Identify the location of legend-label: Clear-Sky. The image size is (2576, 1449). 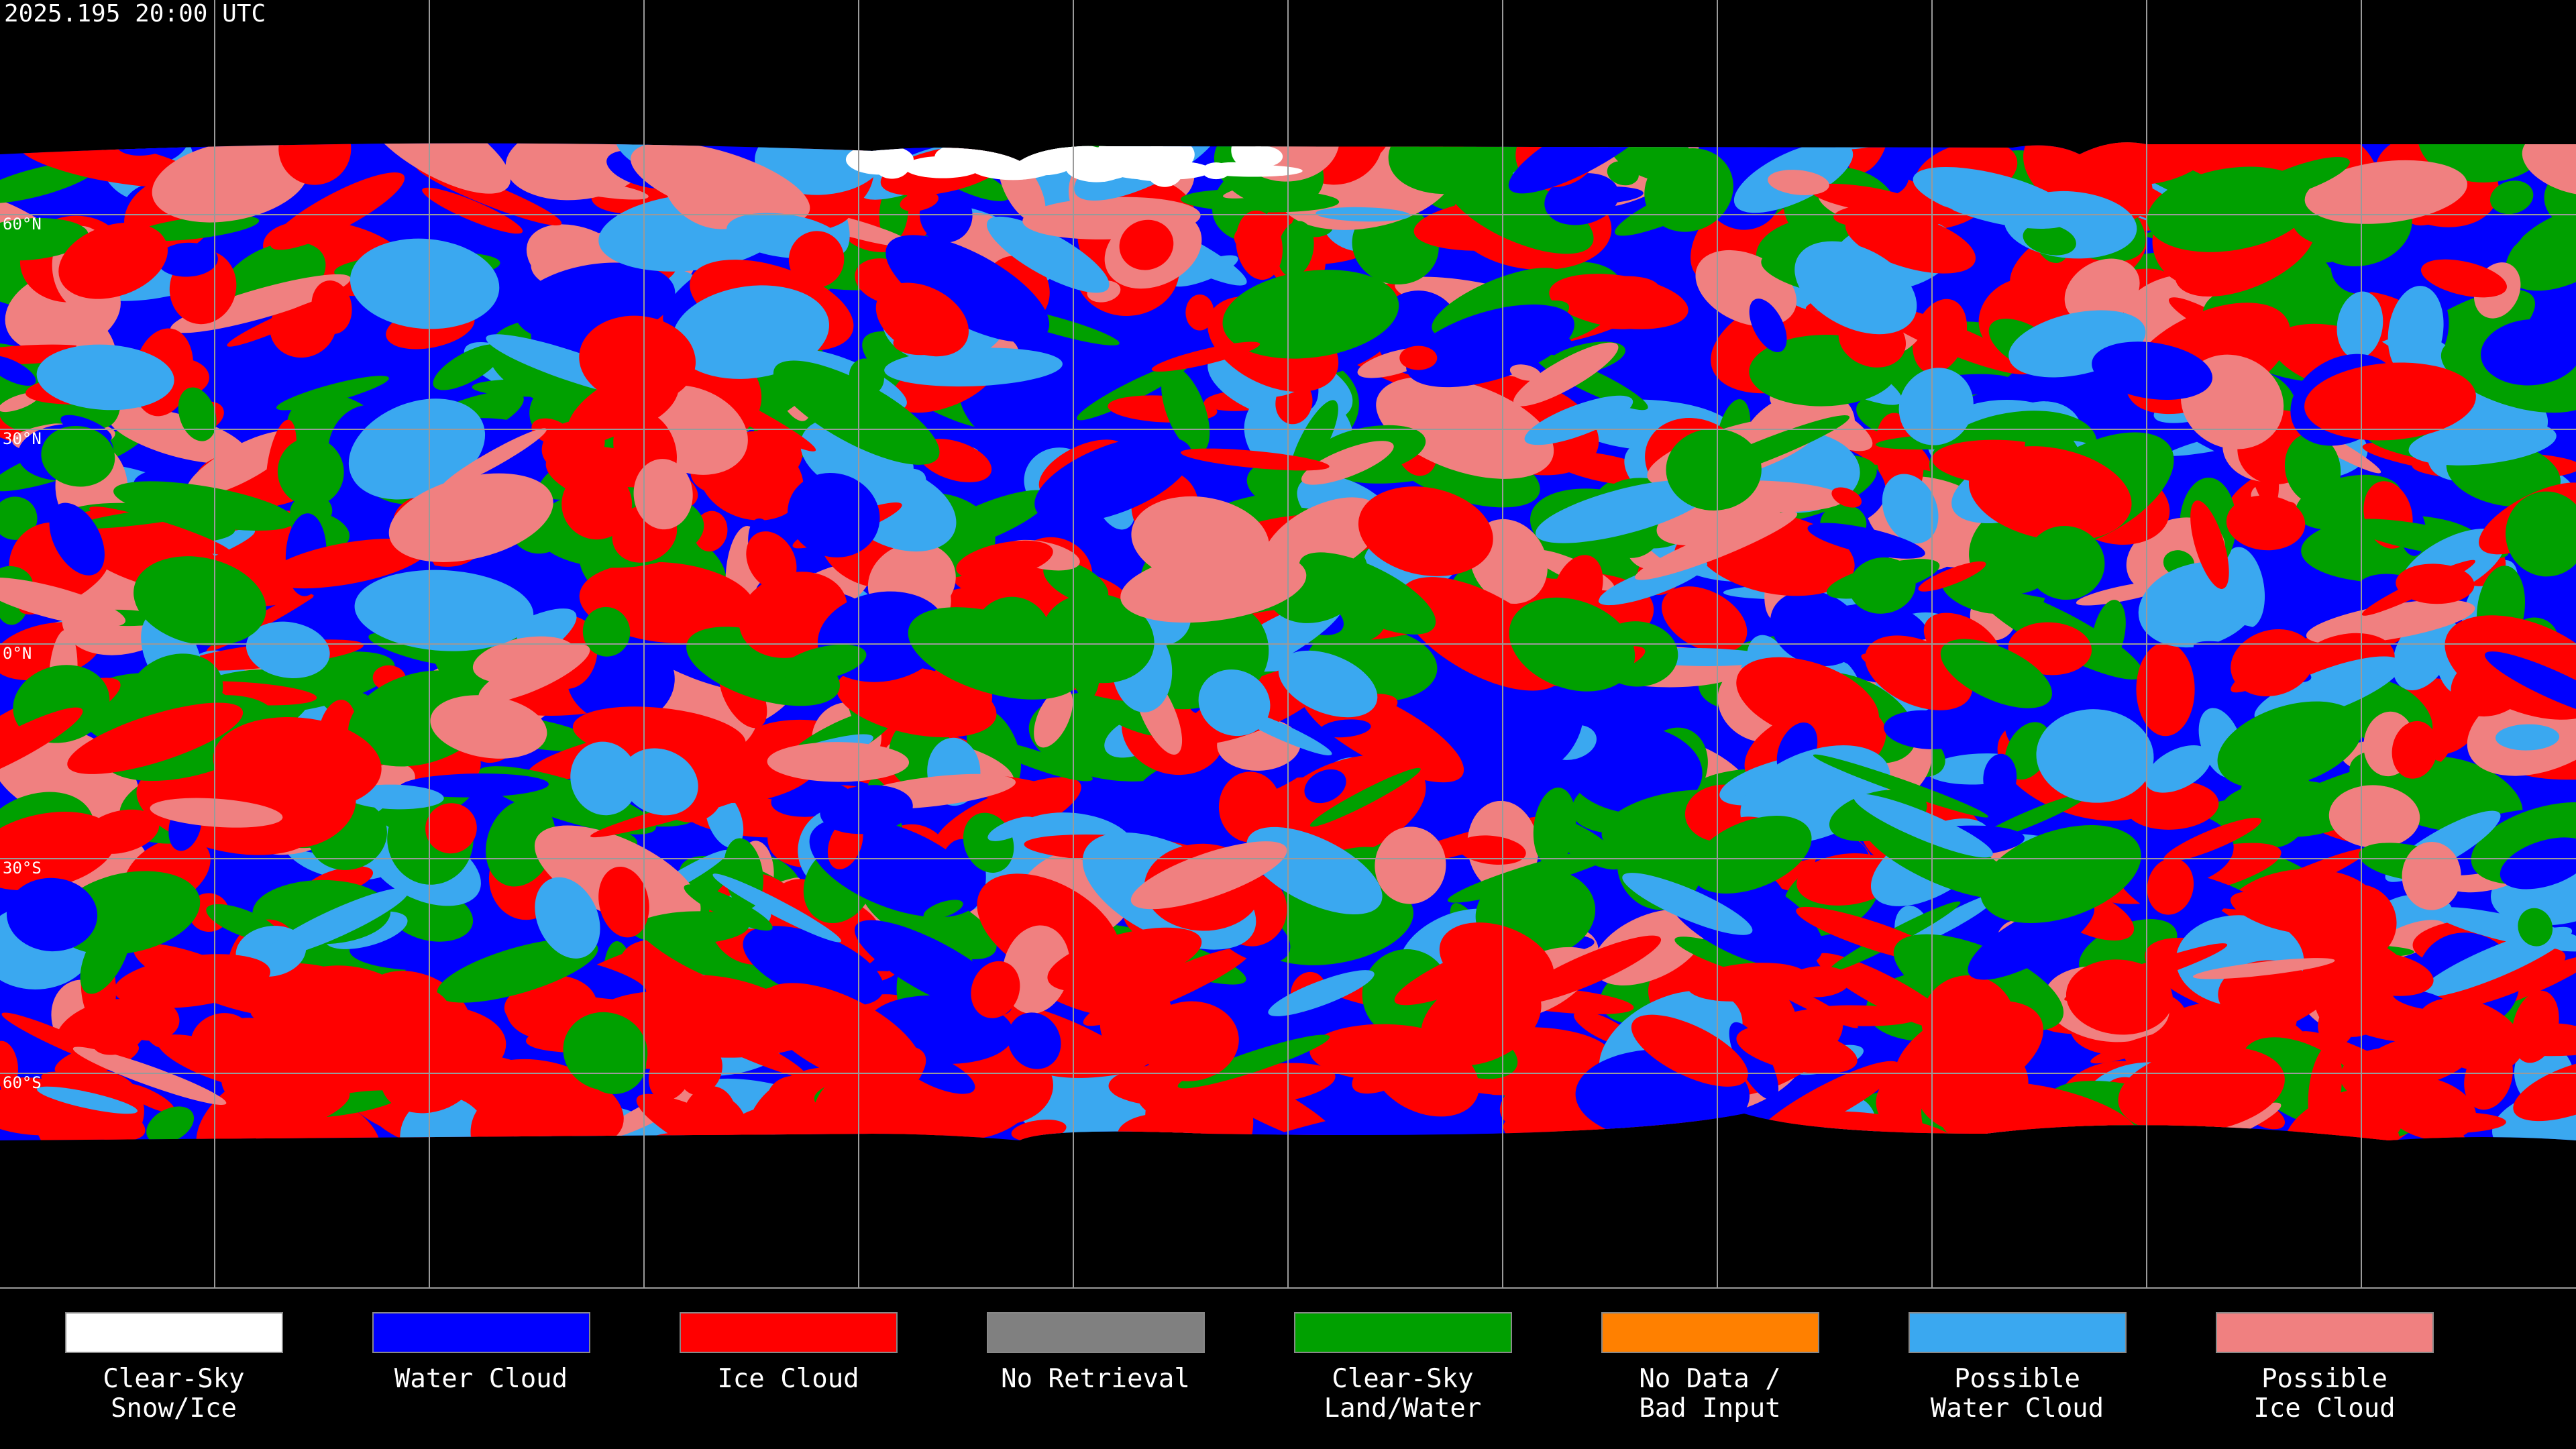
(1402, 1379).